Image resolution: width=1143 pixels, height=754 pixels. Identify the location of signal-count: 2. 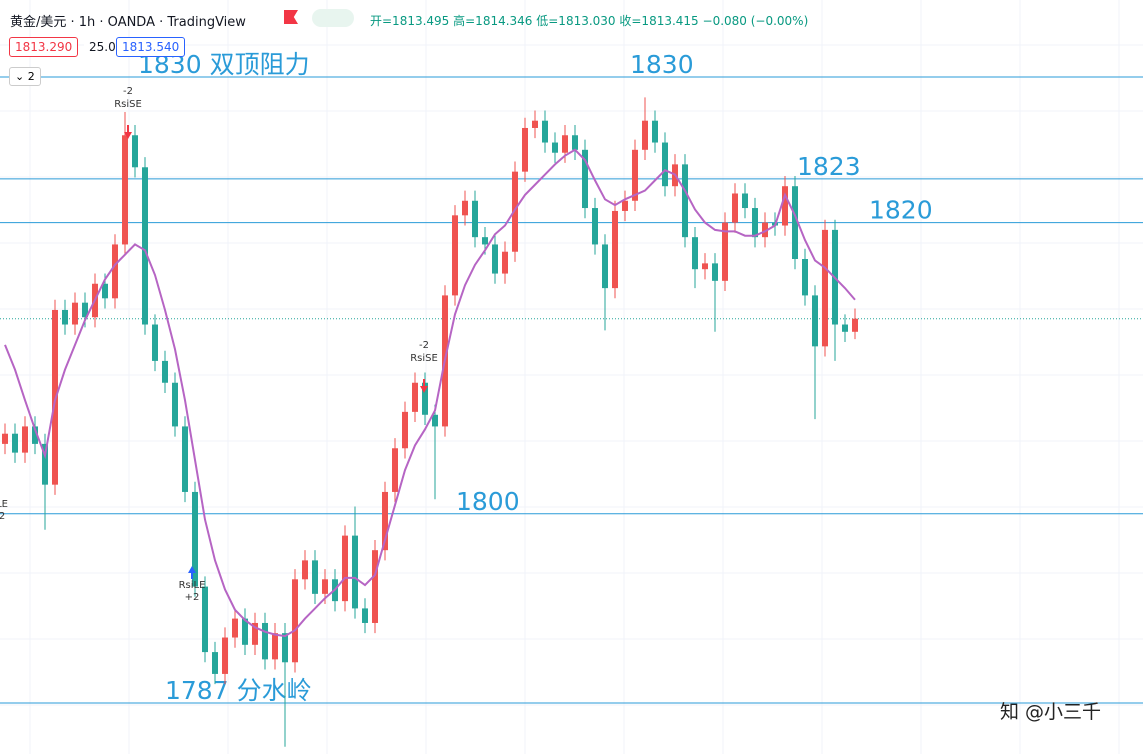
(2, 516).